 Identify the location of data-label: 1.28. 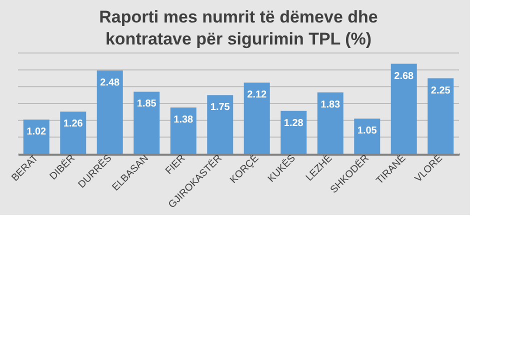
(294, 123).